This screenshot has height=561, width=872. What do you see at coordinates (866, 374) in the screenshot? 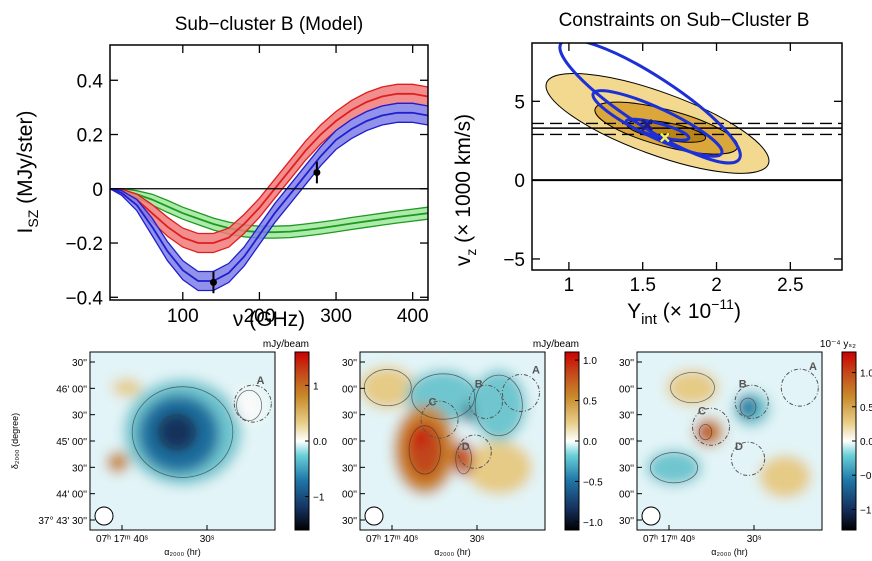
I see `colorbar-tick-label: 1.0` at bounding box center [866, 374].